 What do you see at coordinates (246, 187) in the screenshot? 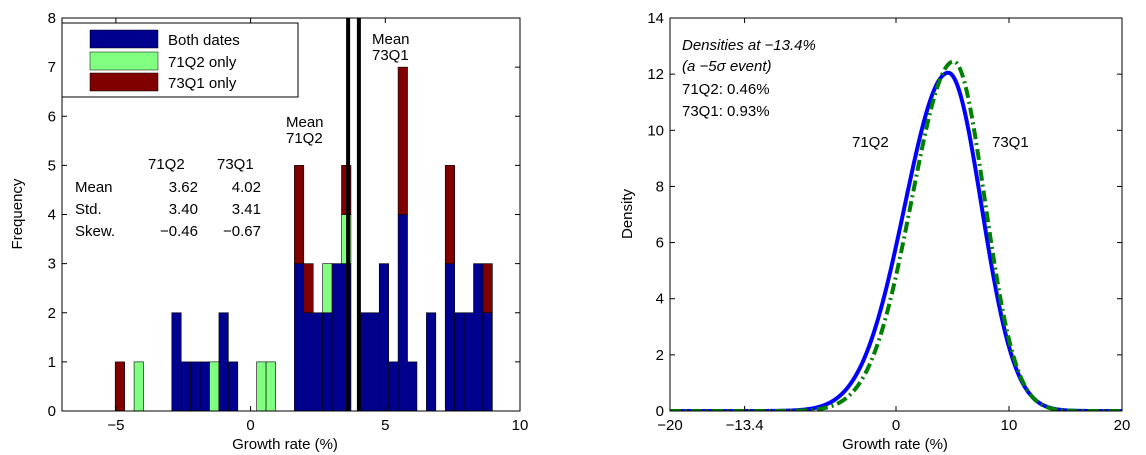
I see `stats-value: 4.02` at bounding box center [246, 187].